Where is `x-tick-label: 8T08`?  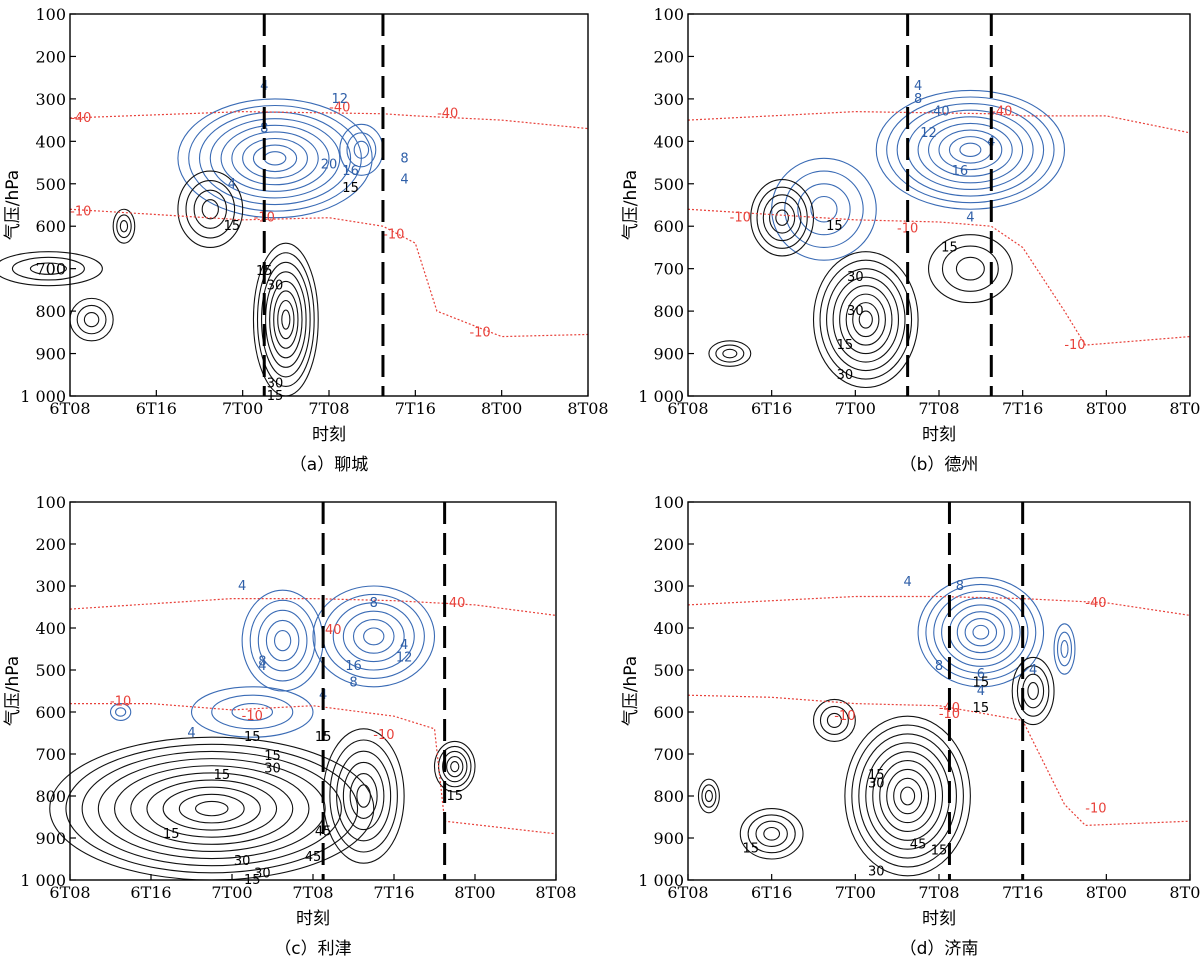 x-tick-label: 8T08 is located at coordinates (1184, 892).